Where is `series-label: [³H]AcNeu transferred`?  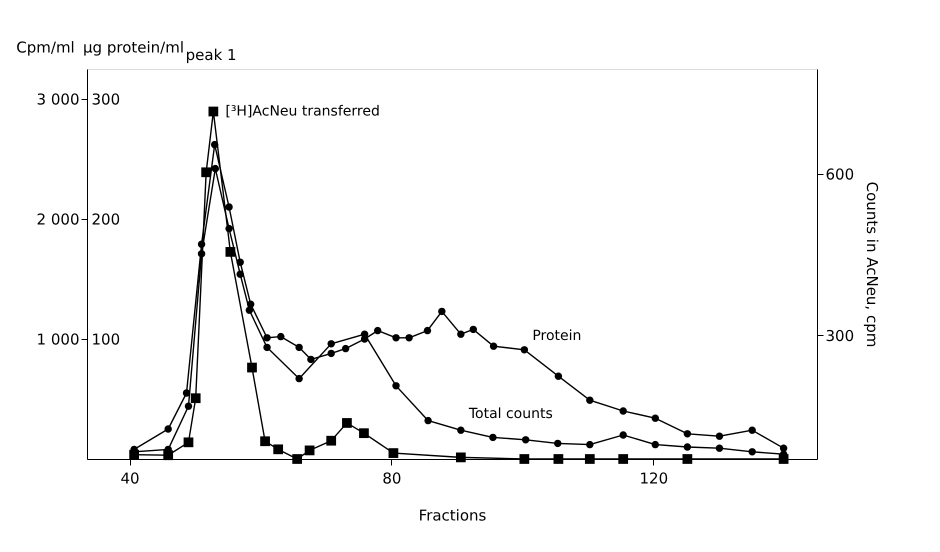 series-label: [³H]AcNeu transferred is located at coordinates (302, 111).